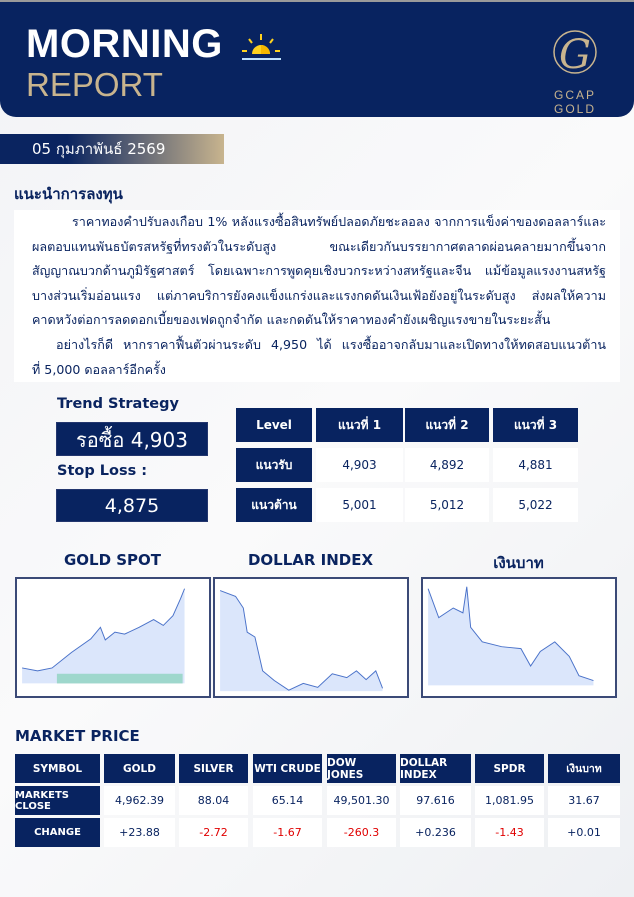 The height and width of the screenshot is (897, 634). What do you see at coordinates (132, 439) in the screenshot?
I see `trend-strategy-value: รอซื้อ 4,903` at bounding box center [132, 439].